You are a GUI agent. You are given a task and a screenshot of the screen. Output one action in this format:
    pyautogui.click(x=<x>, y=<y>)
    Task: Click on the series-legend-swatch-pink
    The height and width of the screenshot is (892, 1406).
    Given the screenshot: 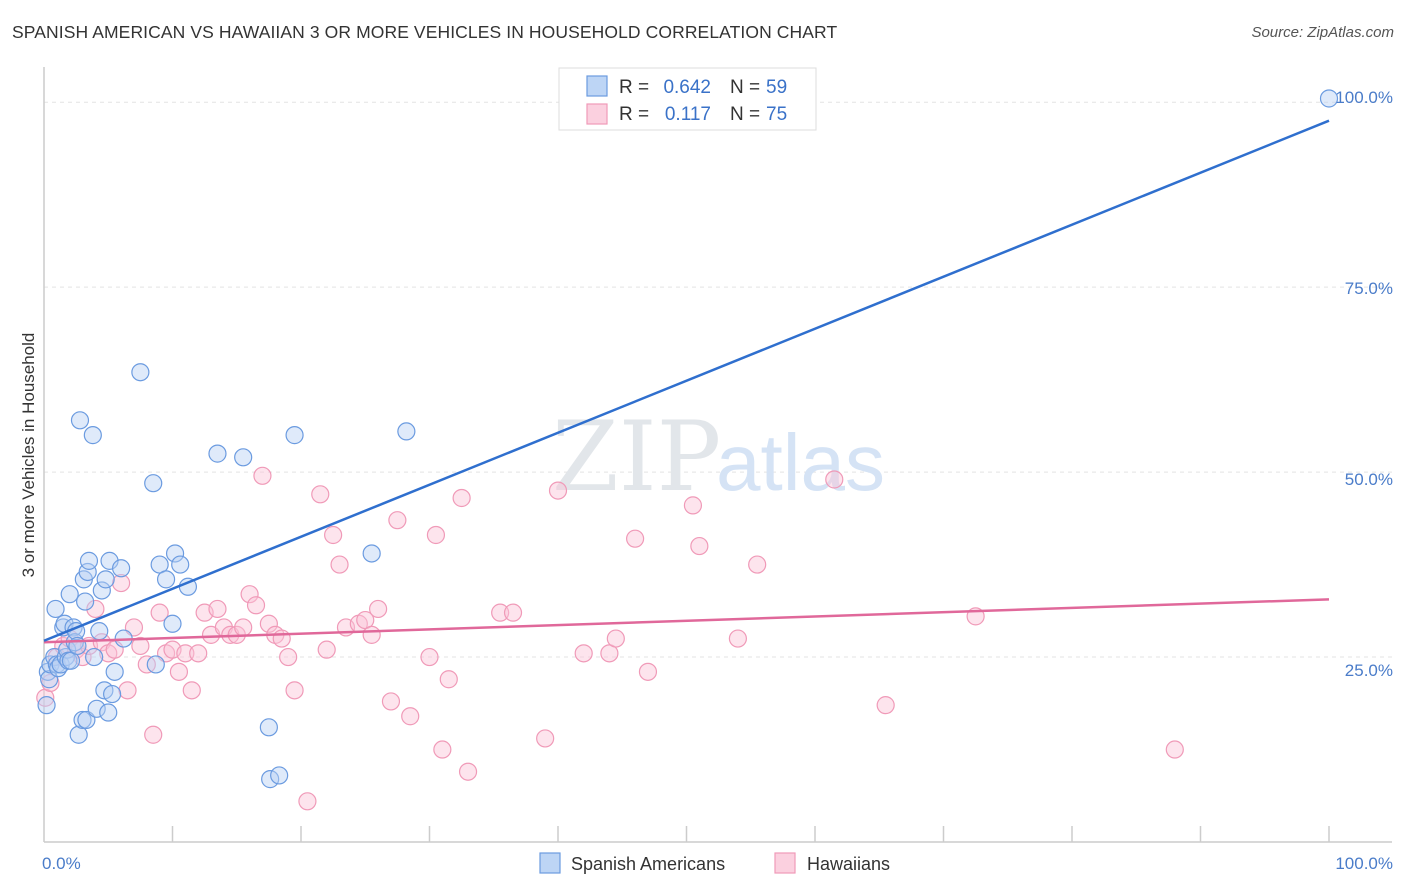 What is the action you would take?
    pyautogui.click(x=785, y=863)
    